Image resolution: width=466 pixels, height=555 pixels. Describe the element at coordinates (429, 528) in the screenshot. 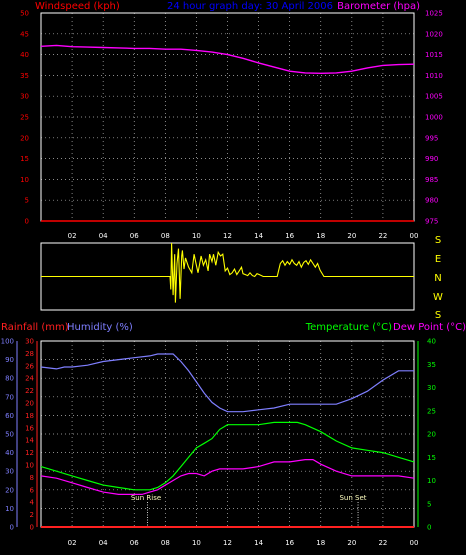

I see `temperature-tick-label: 0` at that location.